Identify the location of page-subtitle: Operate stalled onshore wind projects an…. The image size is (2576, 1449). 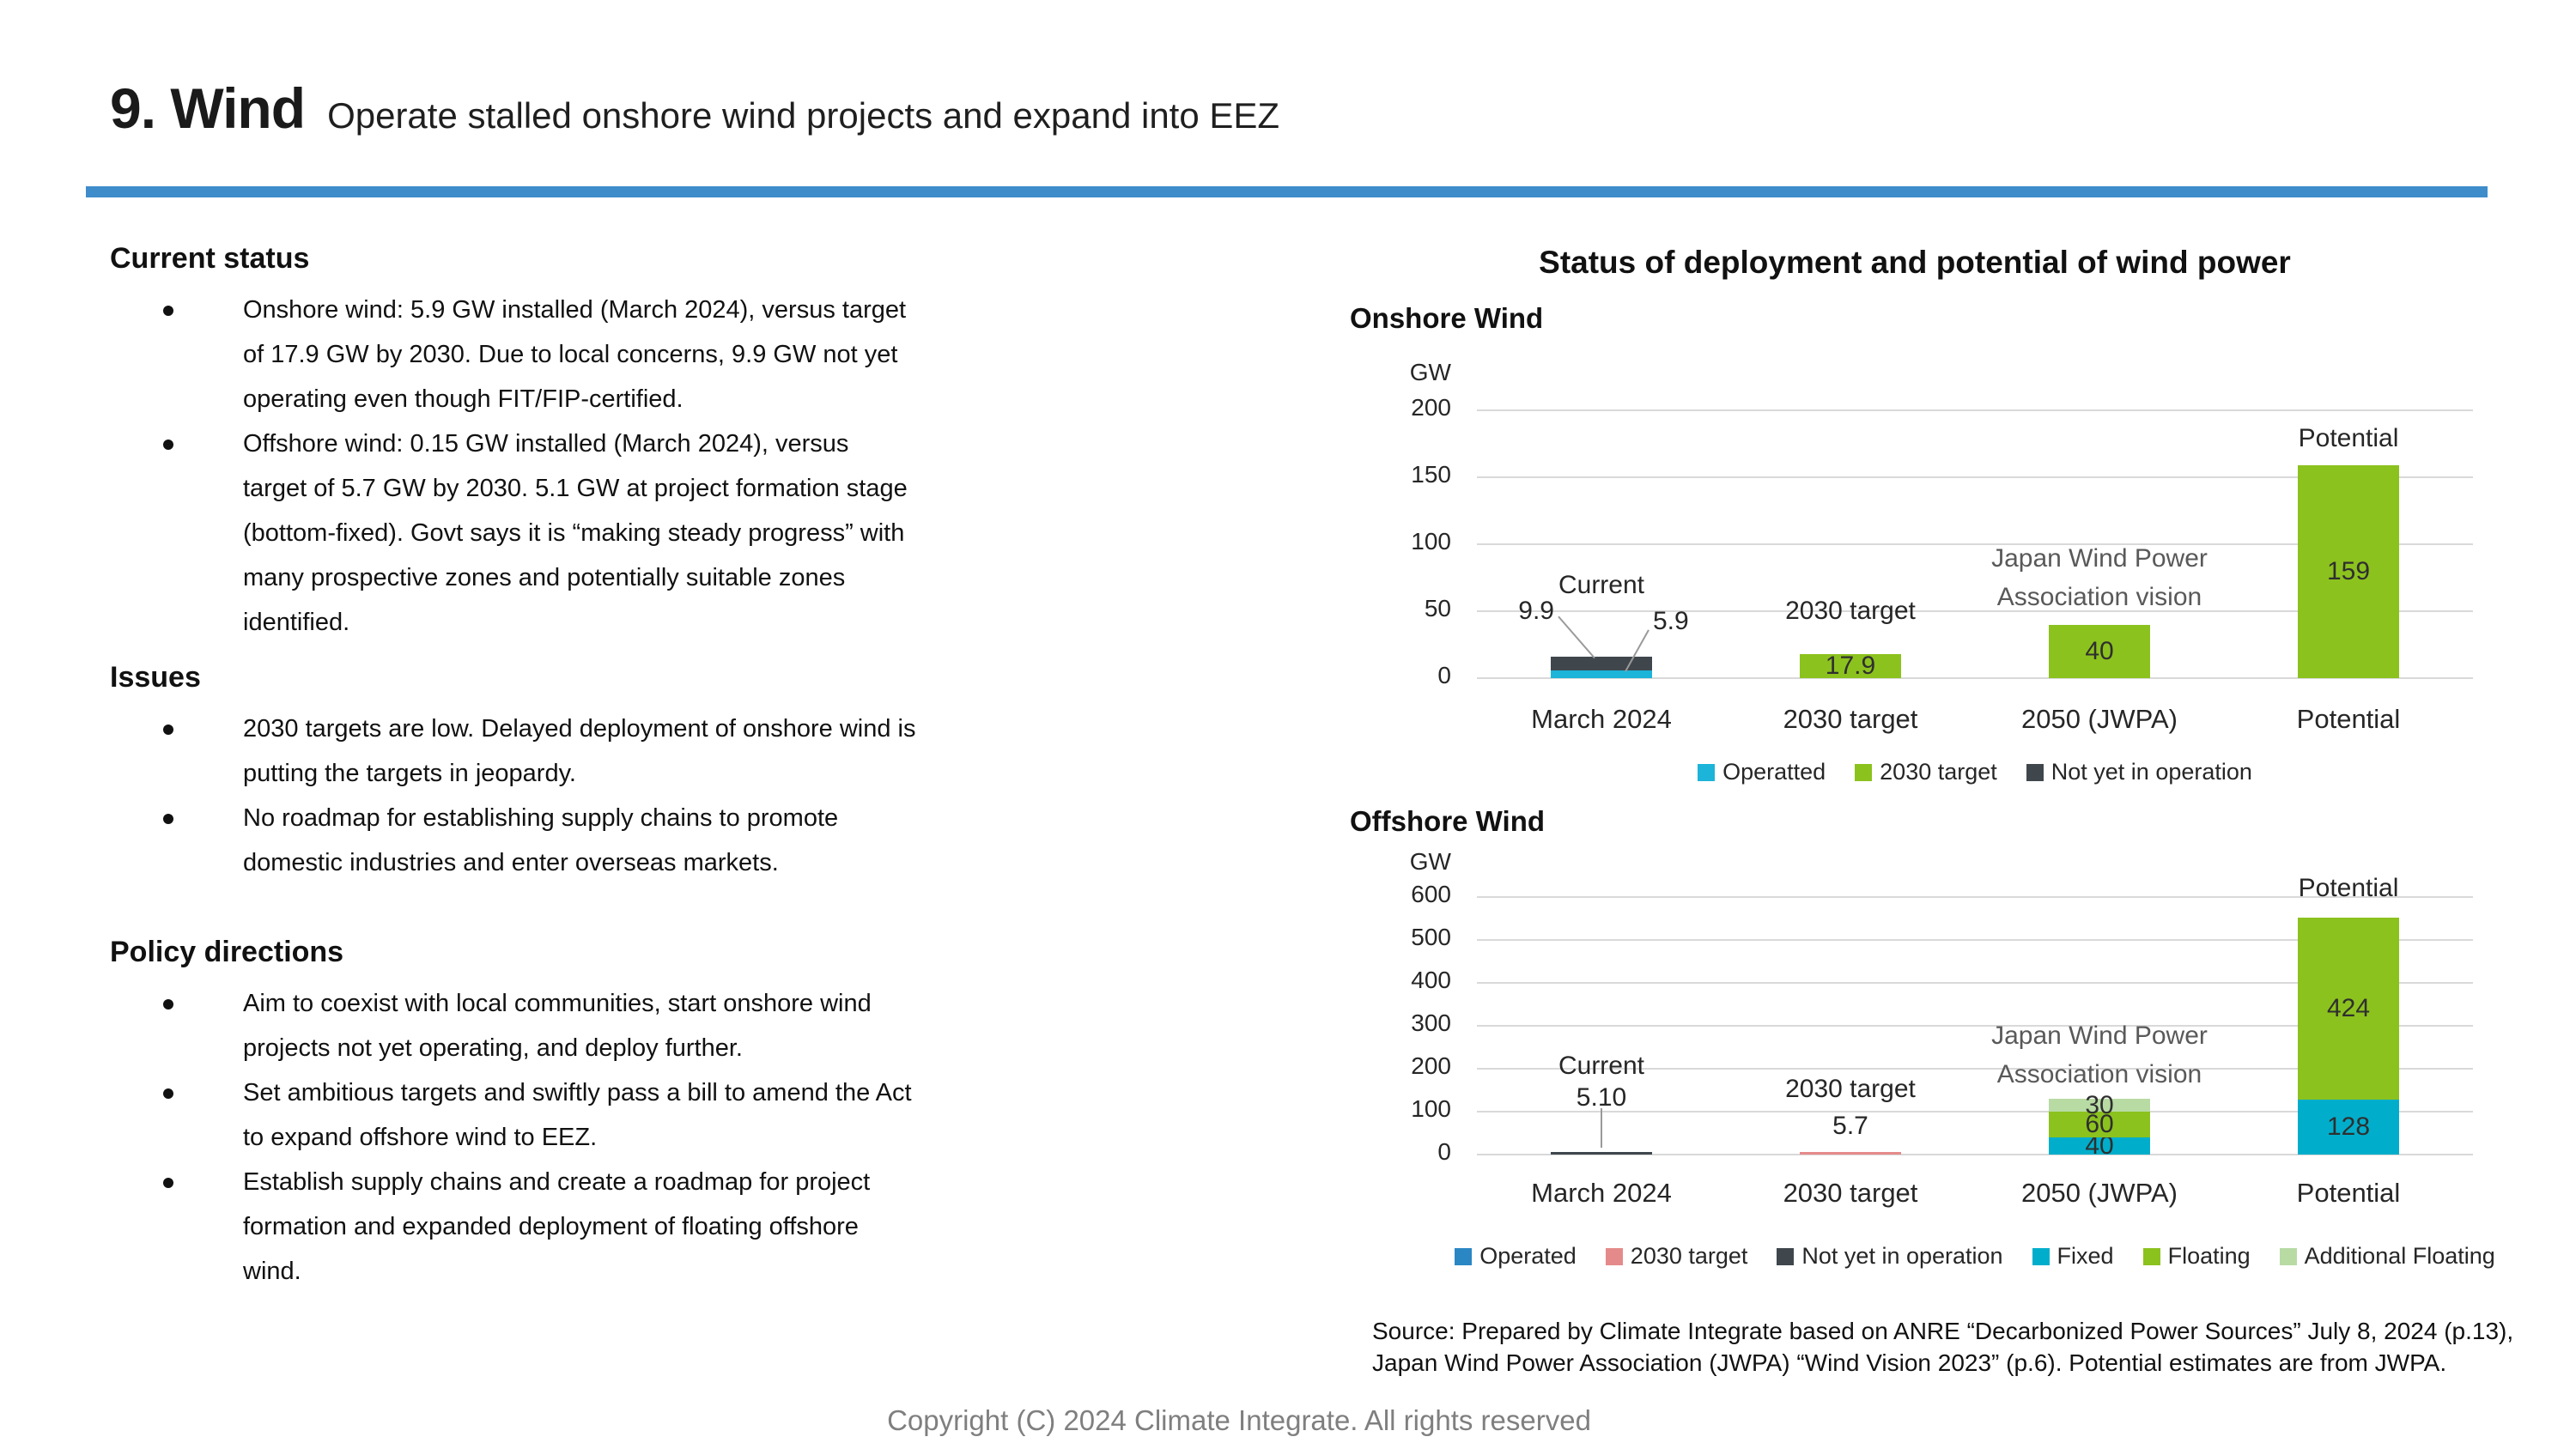
(803, 115).